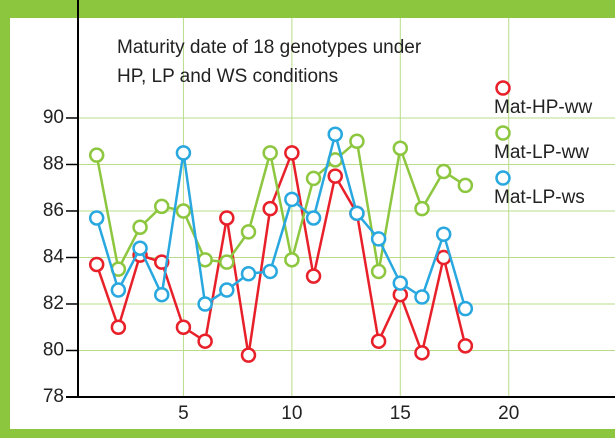 This screenshot has width=615, height=438. I want to click on legend-label: Mat-HP-ww, so click(543, 107).